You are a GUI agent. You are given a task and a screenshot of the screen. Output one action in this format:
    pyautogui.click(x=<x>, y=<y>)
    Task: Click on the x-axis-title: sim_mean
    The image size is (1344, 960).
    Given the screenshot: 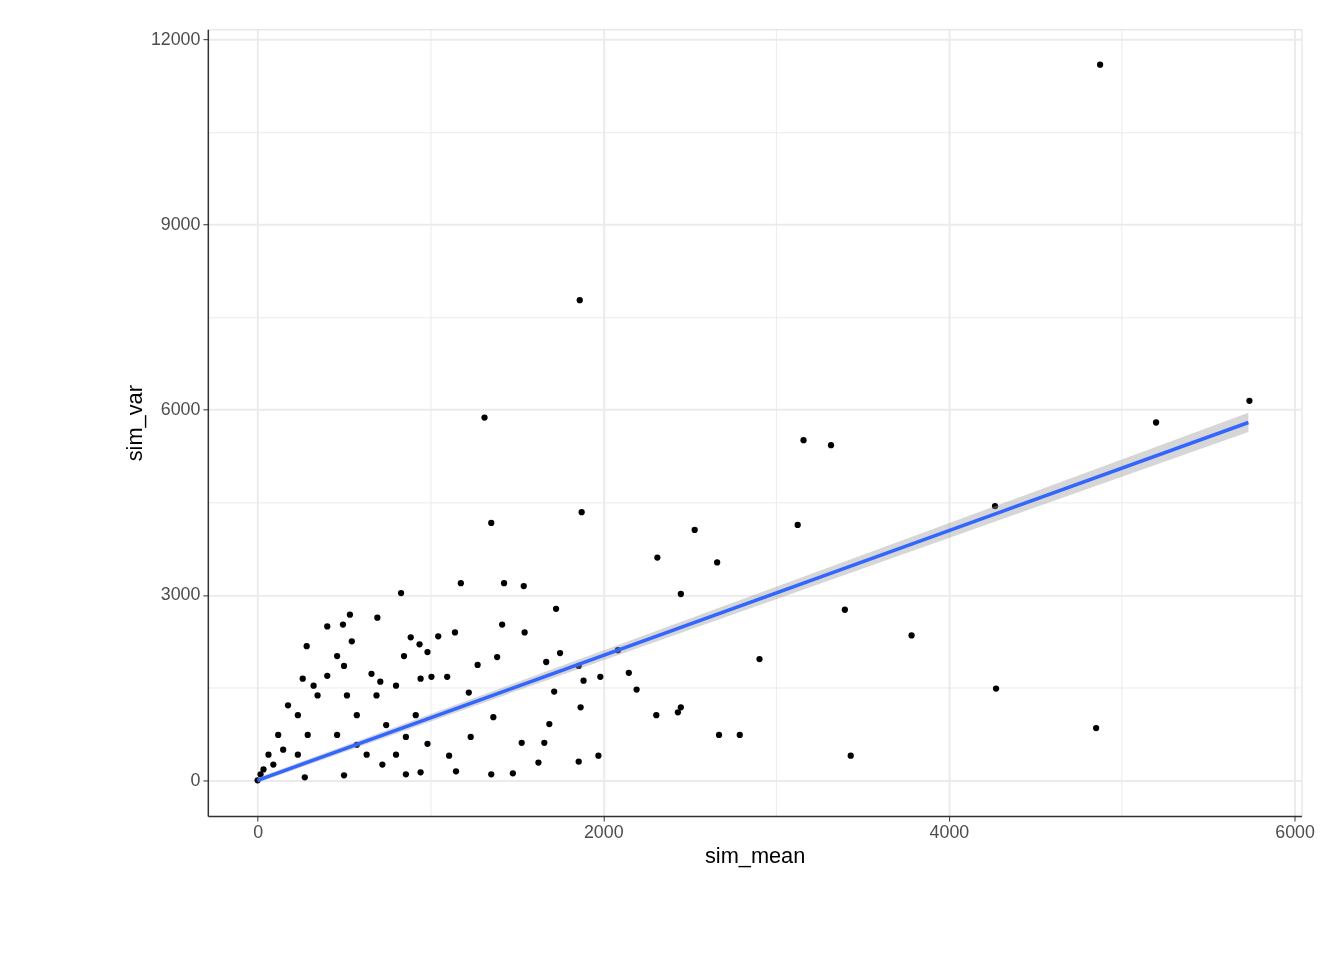 What is the action you would take?
    pyautogui.click(x=755, y=856)
    